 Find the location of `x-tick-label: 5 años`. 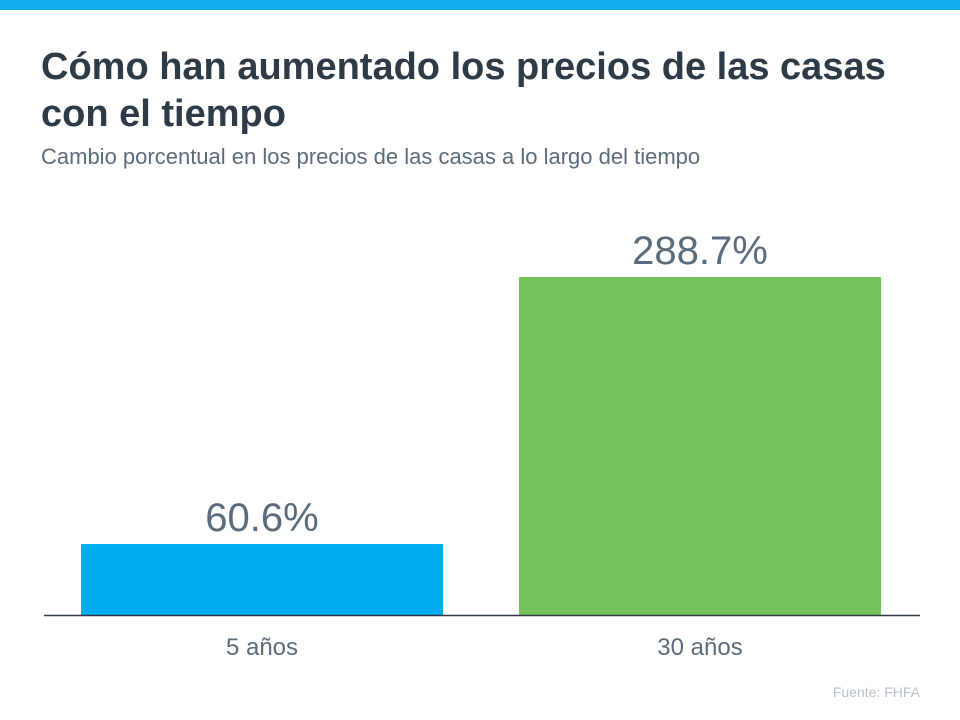

x-tick-label: 5 años is located at coordinates (262, 647).